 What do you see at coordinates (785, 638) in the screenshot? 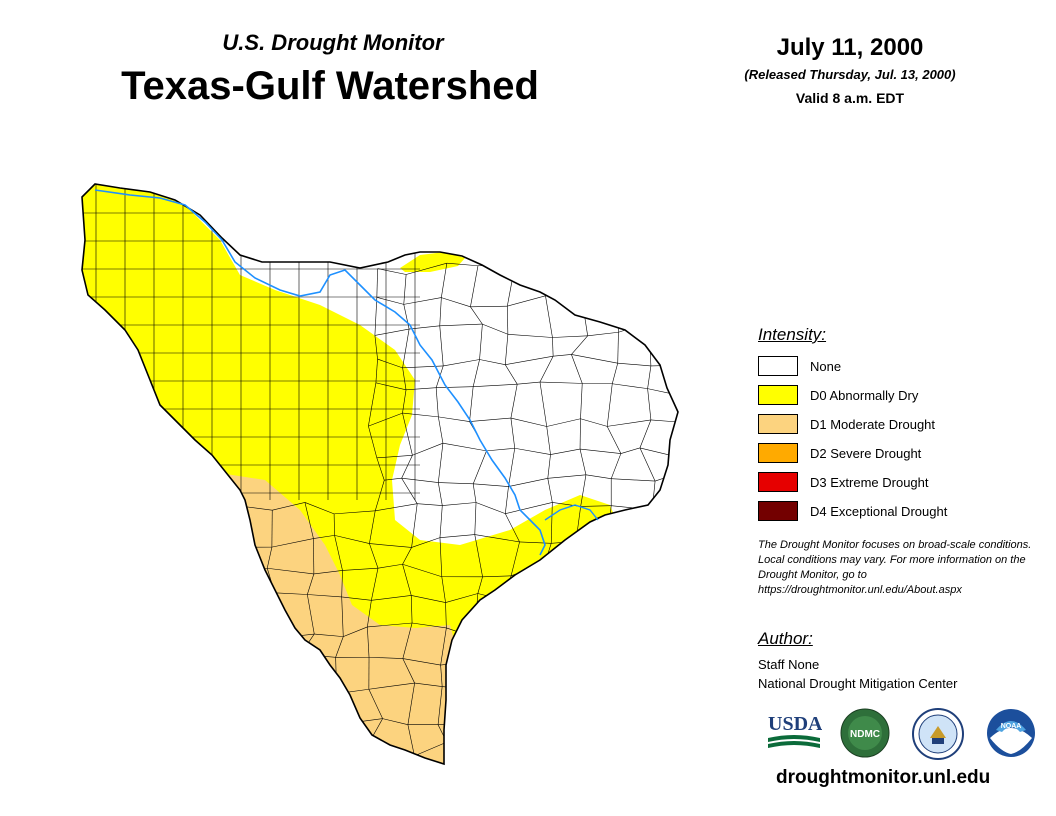
I see `author-title: Author:` at bounding box center [785, 638].